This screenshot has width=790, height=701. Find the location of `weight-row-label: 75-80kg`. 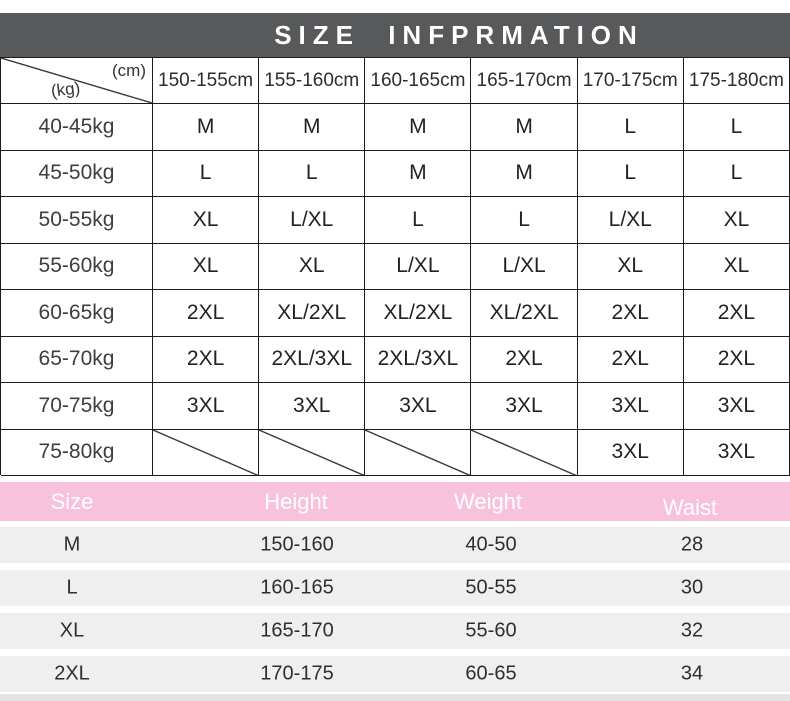

weight-row-label: 75-80kg is located at coordinates (77, 452).